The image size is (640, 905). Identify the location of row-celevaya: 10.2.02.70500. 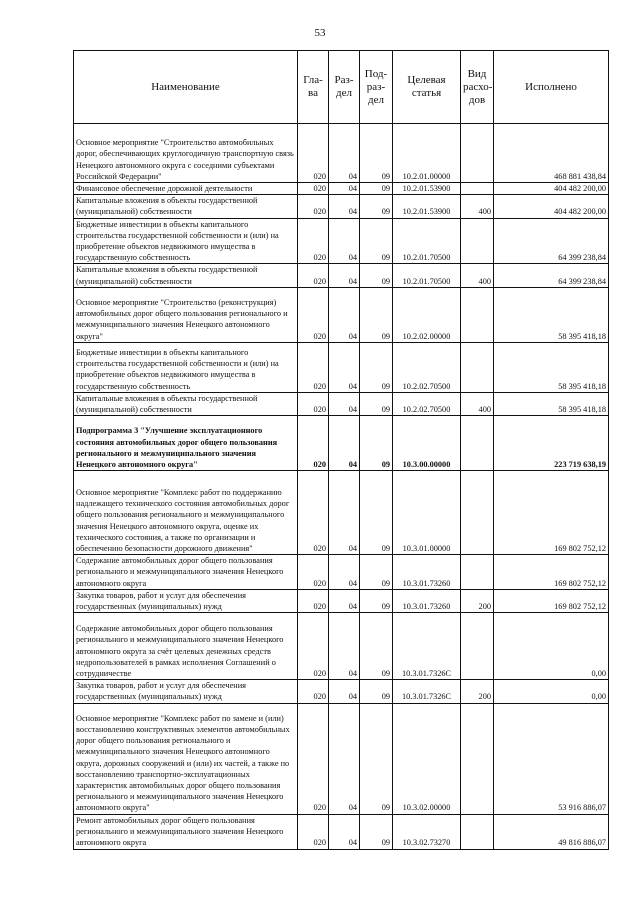
(426, 404).